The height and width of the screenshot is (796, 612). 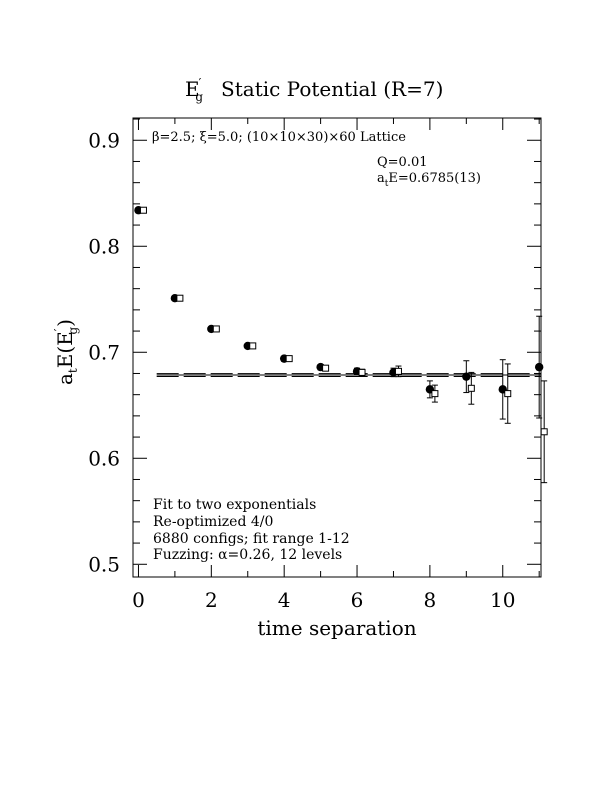 I want to click on x-tick-label: 0, so click(x=138, y=600).